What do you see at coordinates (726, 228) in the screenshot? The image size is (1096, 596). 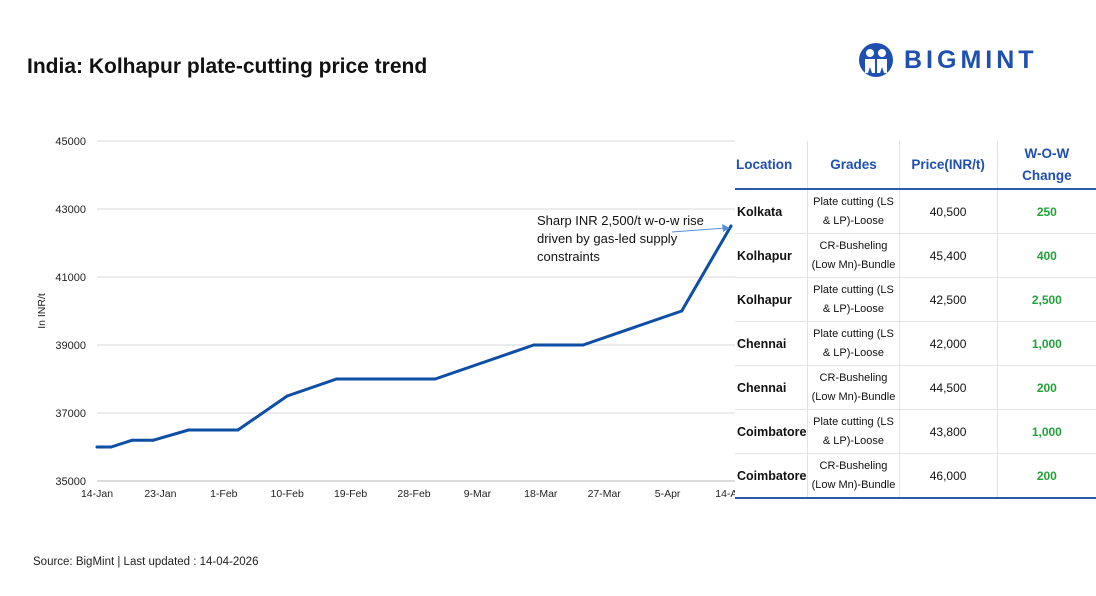 I see `annotation-arrowhead` at bounding box center [726, 228].